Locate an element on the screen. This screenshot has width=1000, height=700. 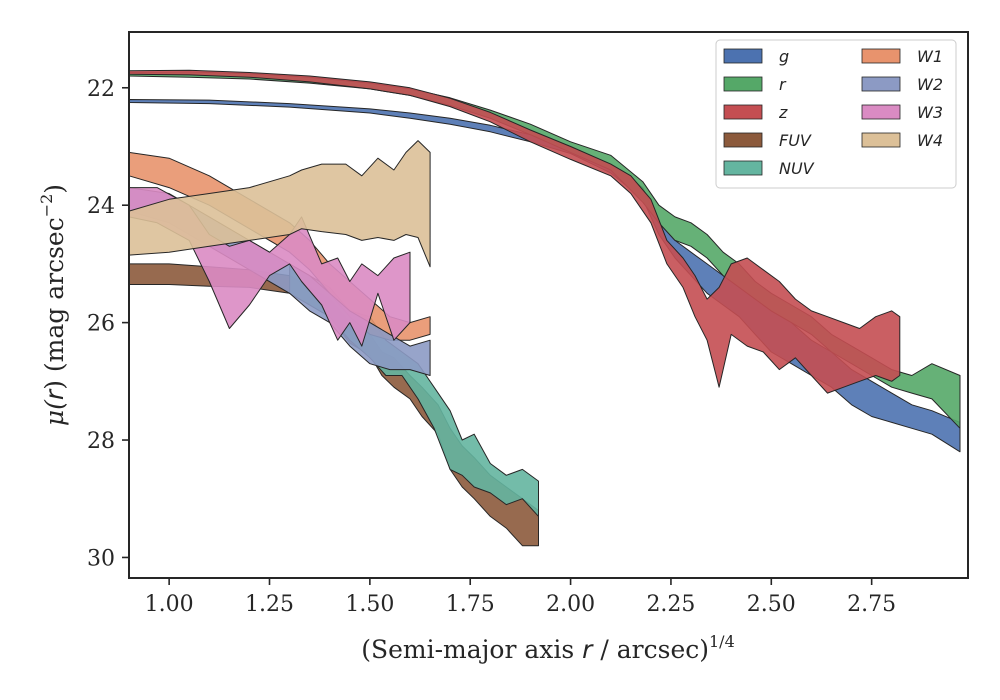
legend-label-g: g is located at coordinates (784, 56).